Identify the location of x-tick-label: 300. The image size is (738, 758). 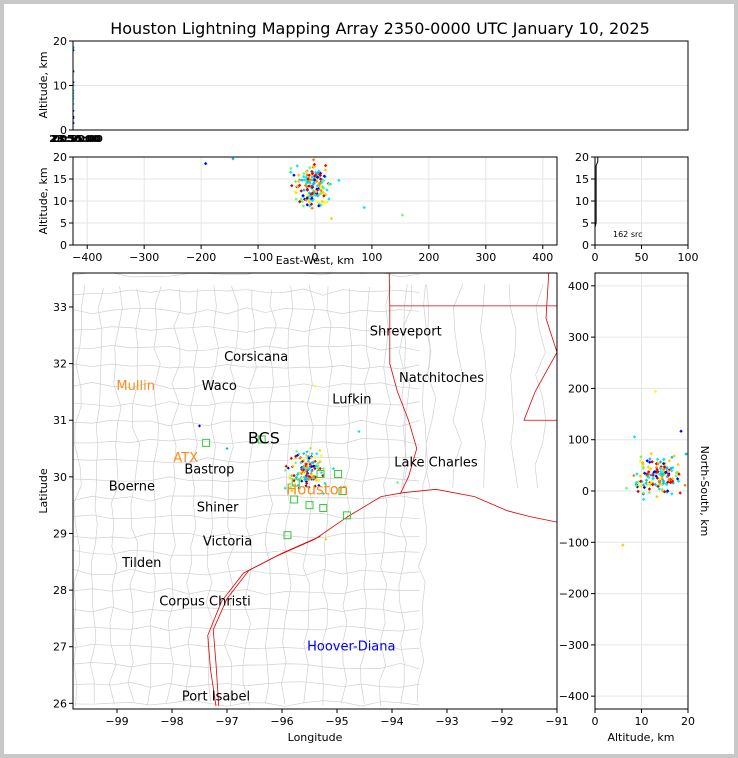
(485, 257).